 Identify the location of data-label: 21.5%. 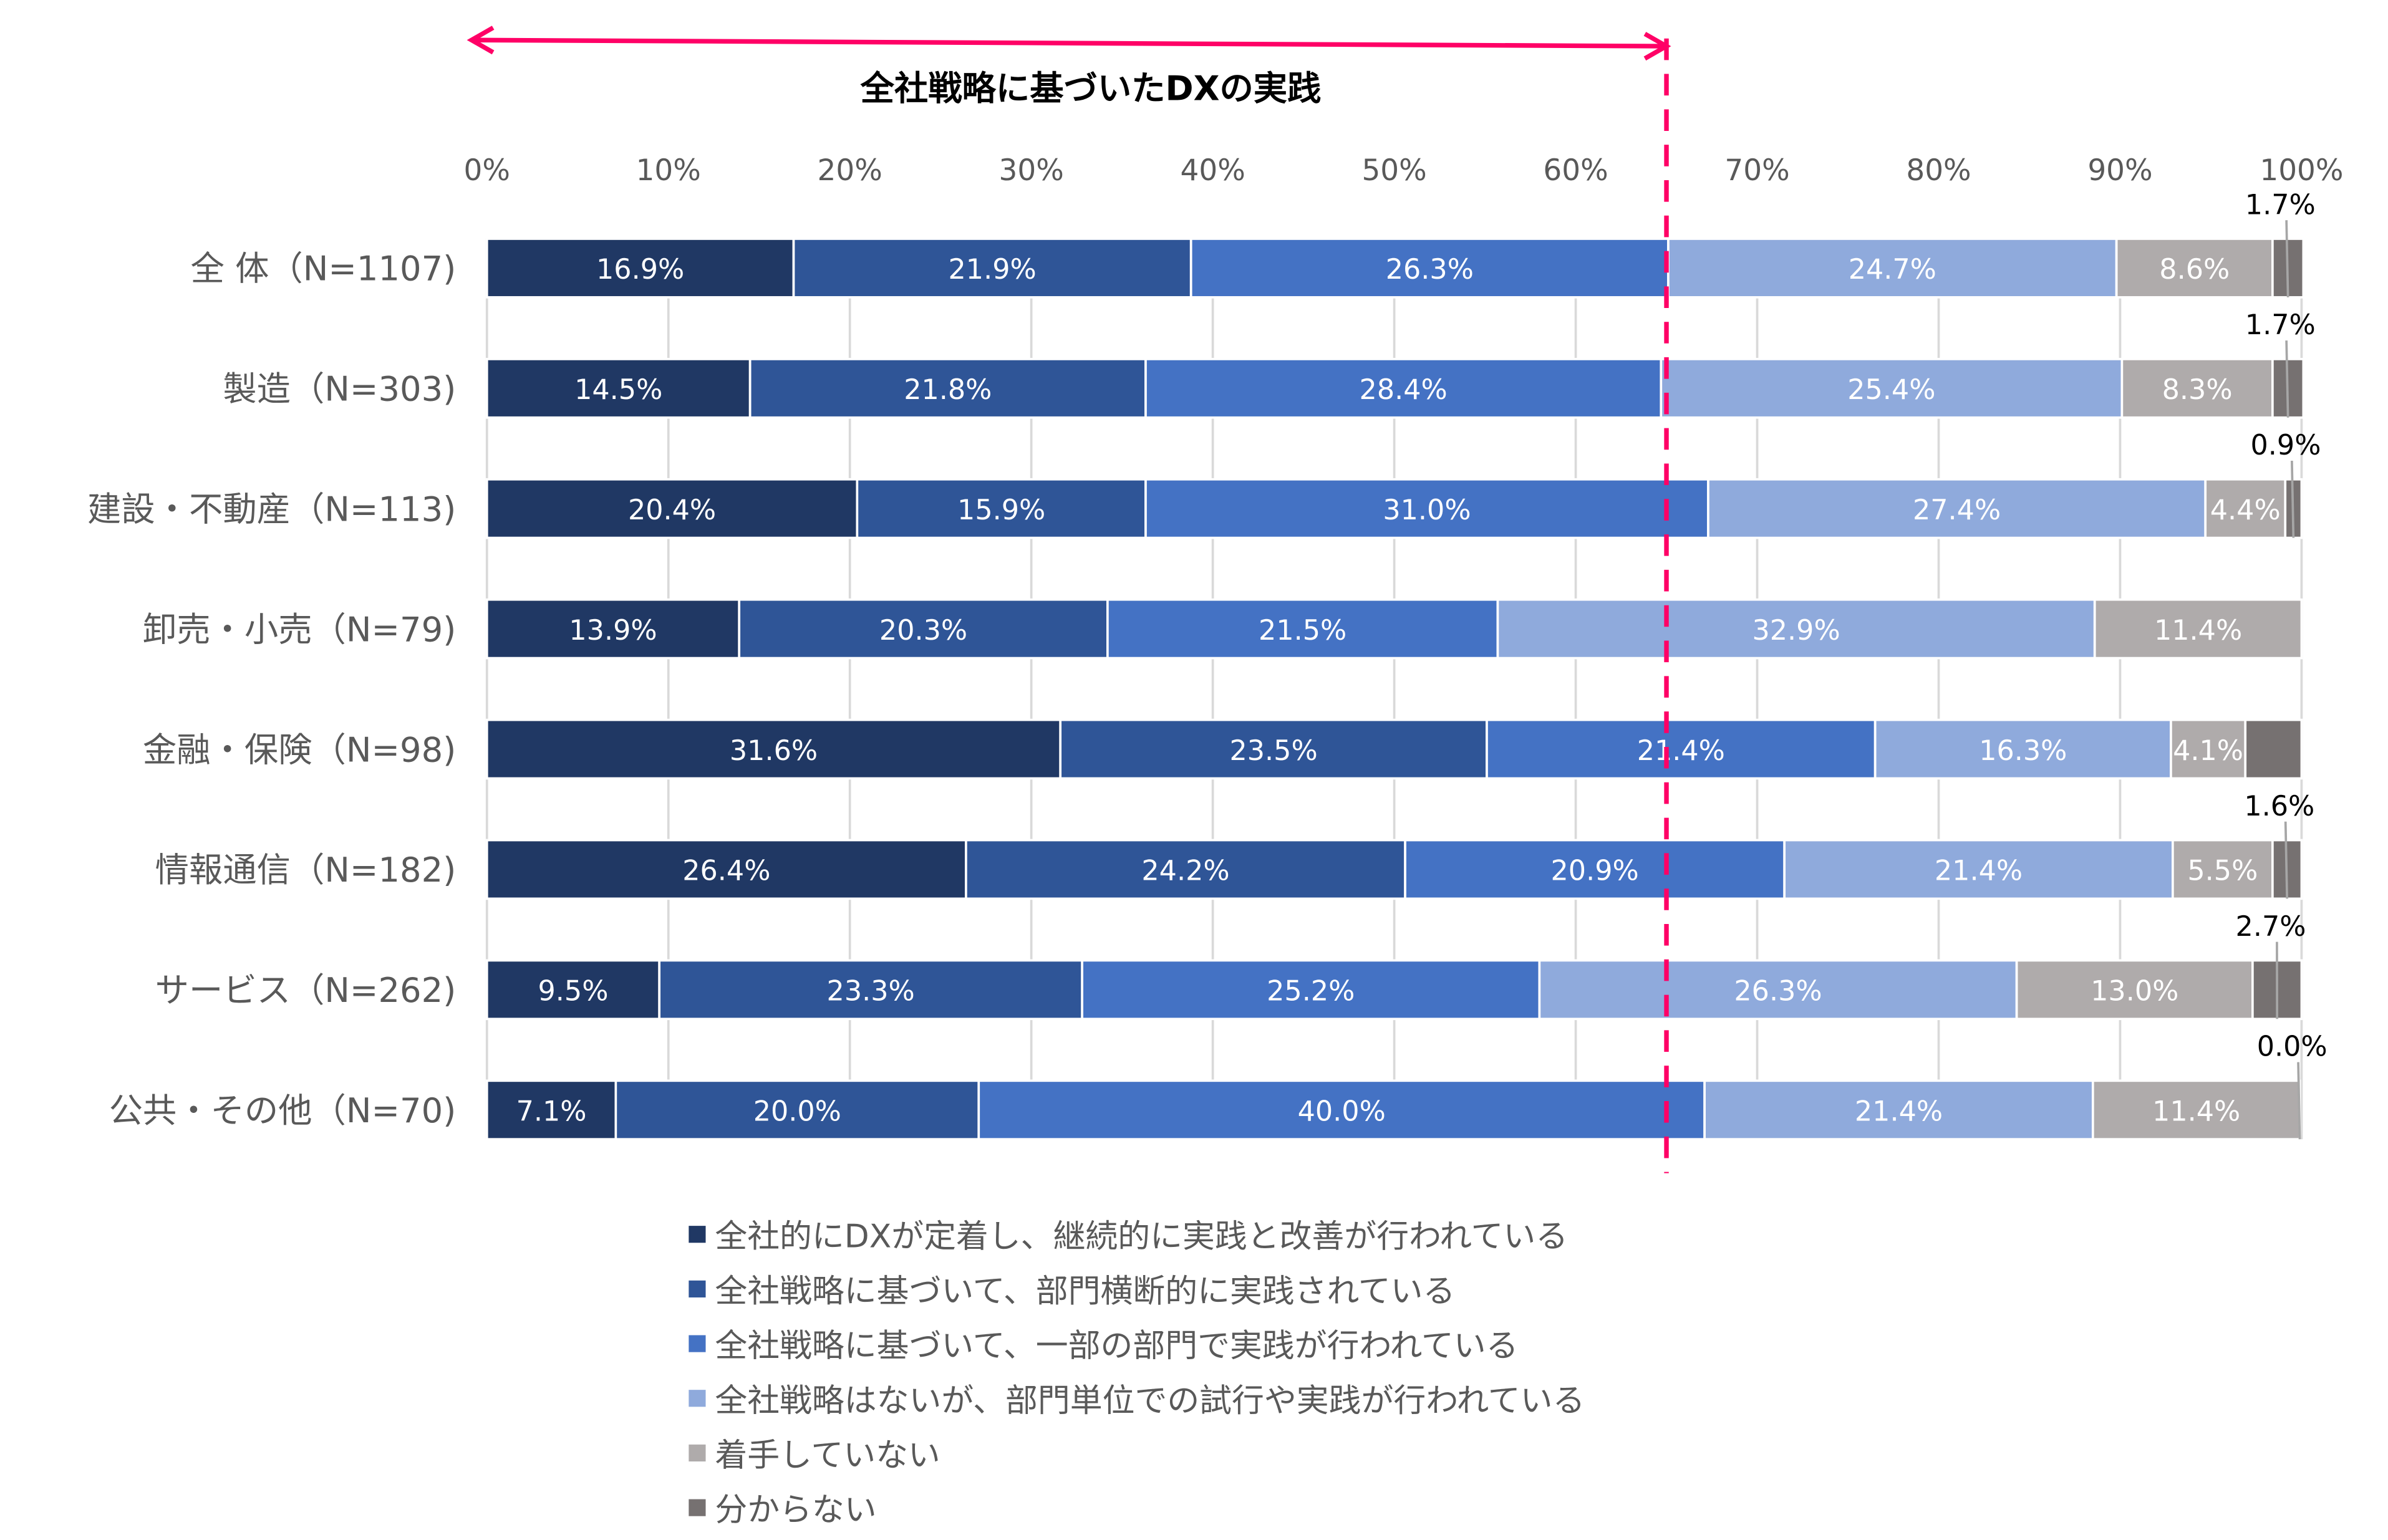
(1302, 631).